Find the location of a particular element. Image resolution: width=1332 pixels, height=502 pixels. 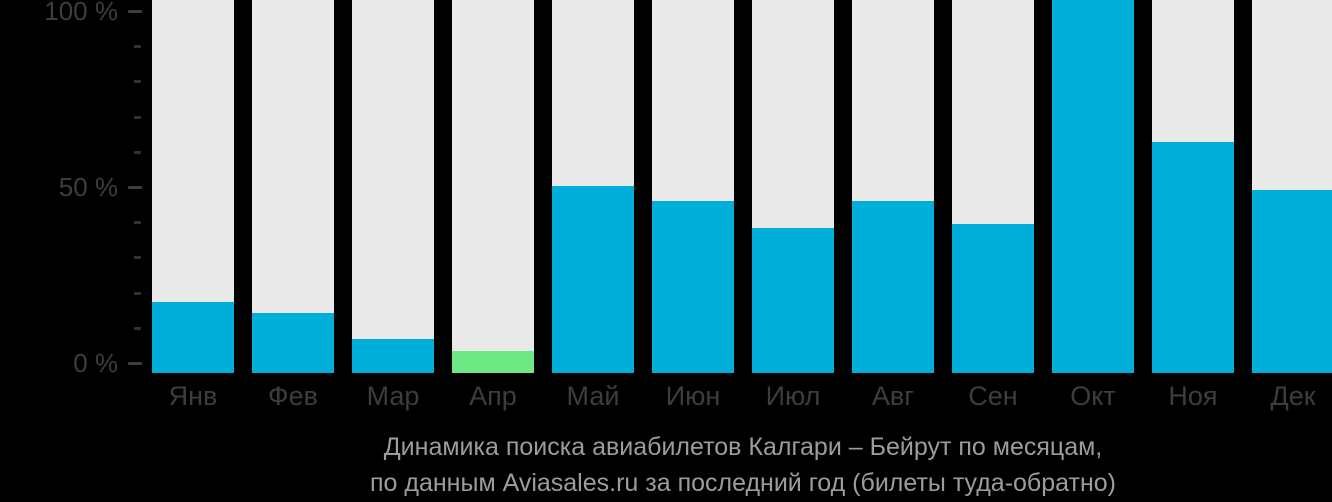

x-axis: Янв Фев Мар Апр Май Июн Июл Авг Сен Окт Ноя Дек is located at coordinates (666, 398).